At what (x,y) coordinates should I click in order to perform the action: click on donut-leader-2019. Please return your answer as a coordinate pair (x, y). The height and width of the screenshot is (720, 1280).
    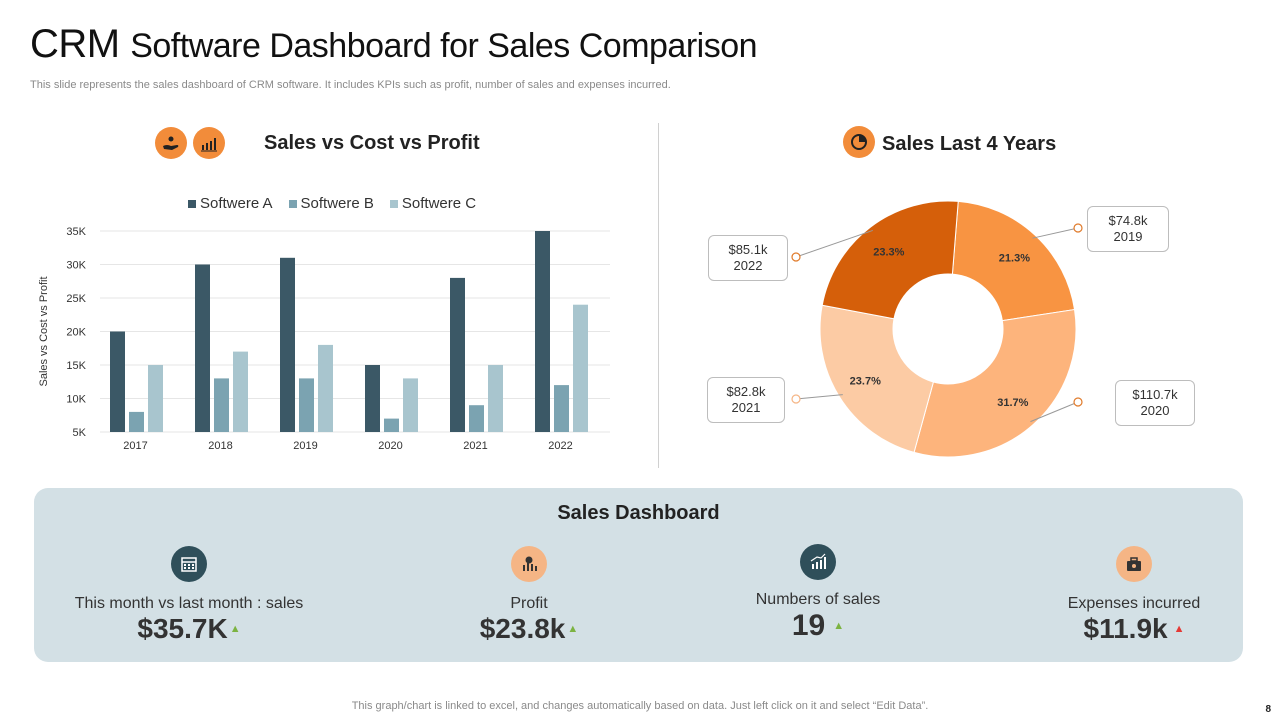
    Looking at the image, I should click on (1055, 233).